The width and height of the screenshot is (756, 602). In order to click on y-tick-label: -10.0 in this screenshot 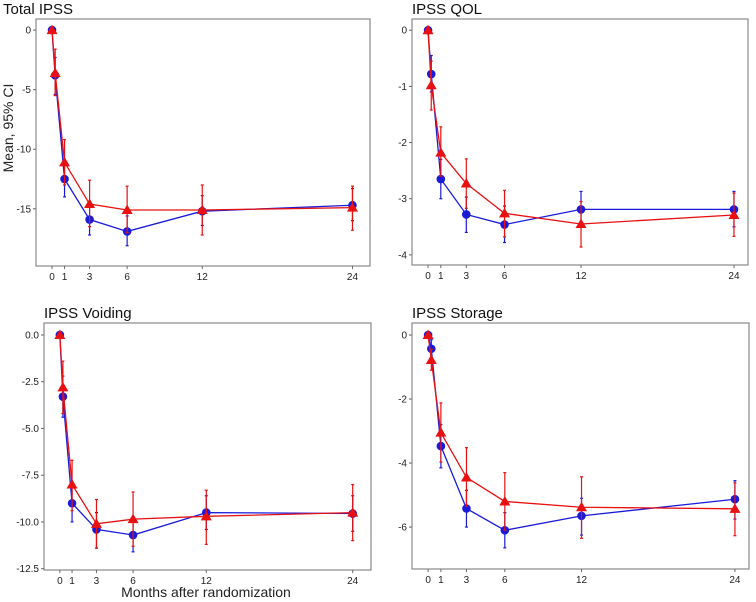, I will do `click(27, 522)`.